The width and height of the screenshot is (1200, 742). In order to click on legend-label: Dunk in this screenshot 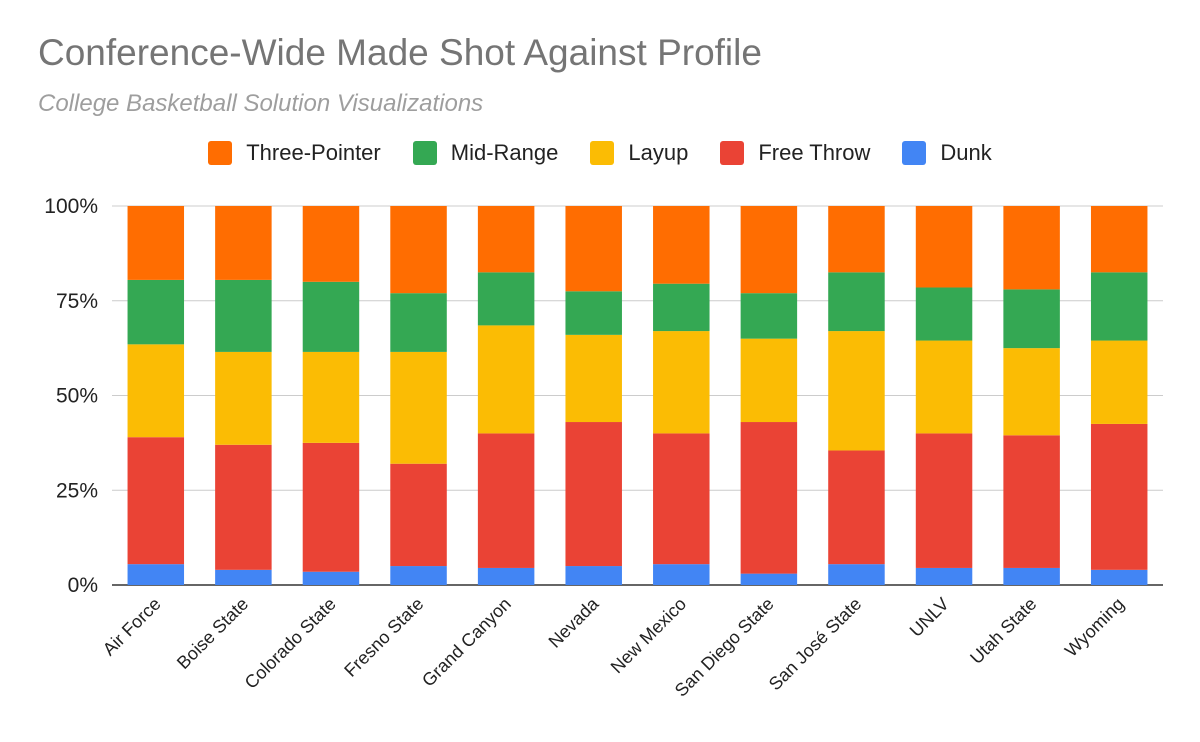, I will do `click(966, 152)`.